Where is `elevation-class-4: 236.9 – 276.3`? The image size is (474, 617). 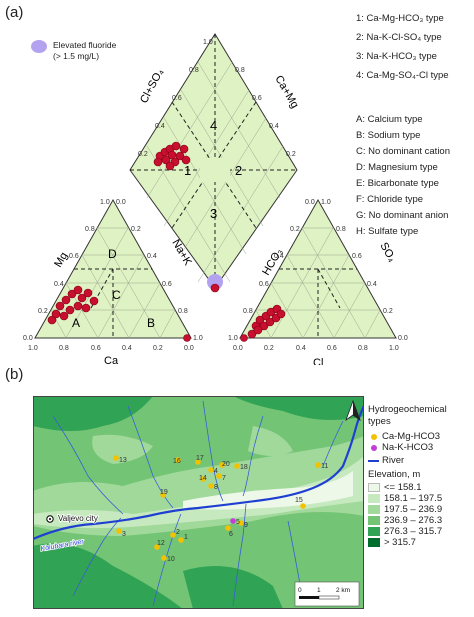 elevation-class-4: 236.9 – 276.3 is located at coordinates (420, 520).